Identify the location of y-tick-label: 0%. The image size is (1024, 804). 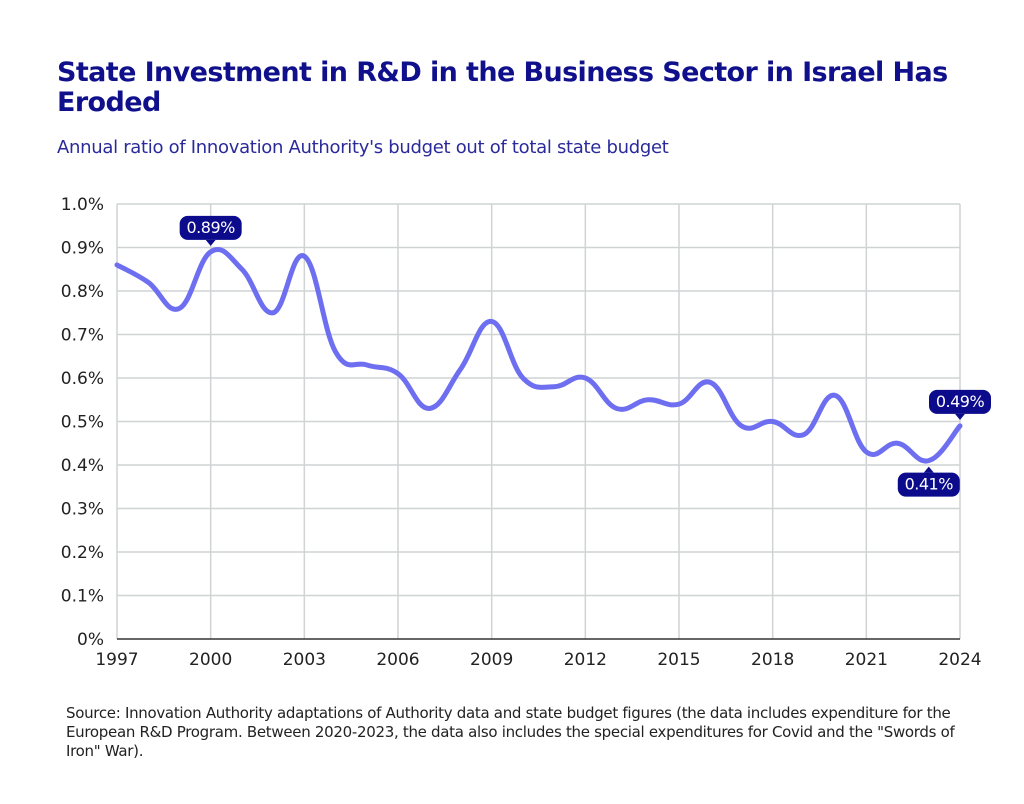
(90, 640).